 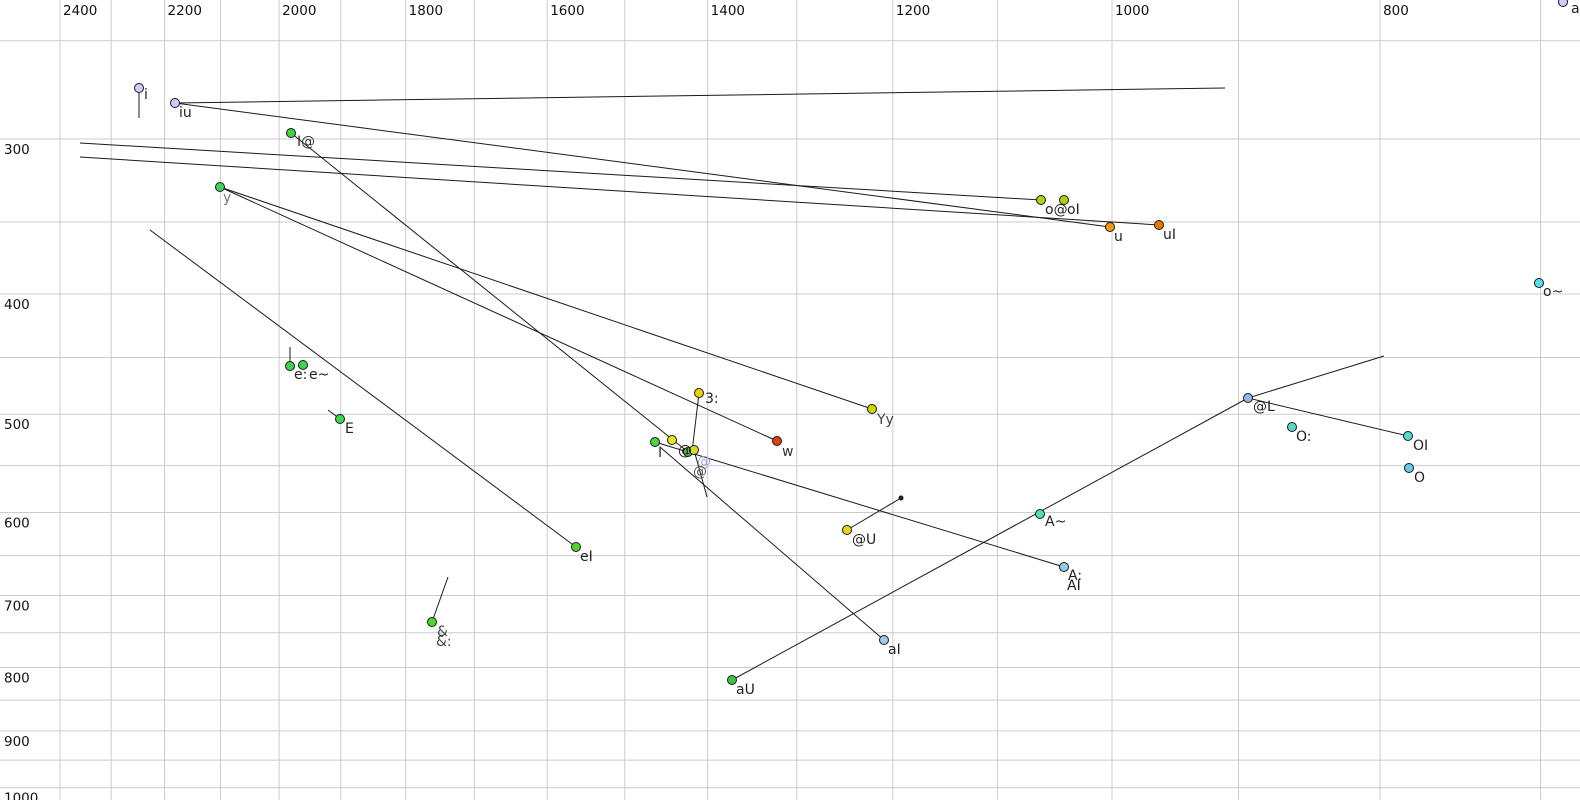 I want to click on vowel-point-i, so click(x=139, y=88).